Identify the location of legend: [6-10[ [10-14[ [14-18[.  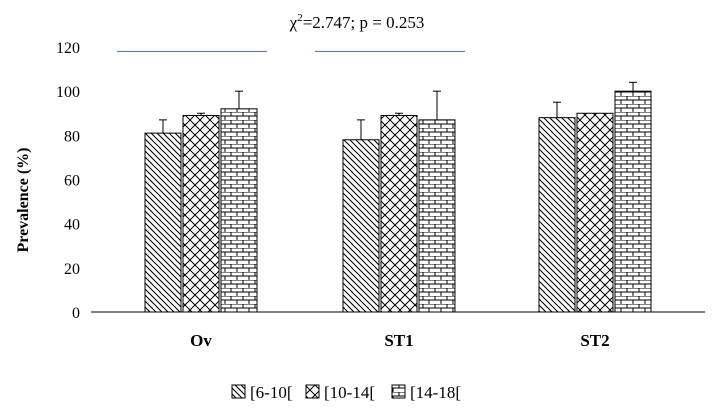
(346, 392).